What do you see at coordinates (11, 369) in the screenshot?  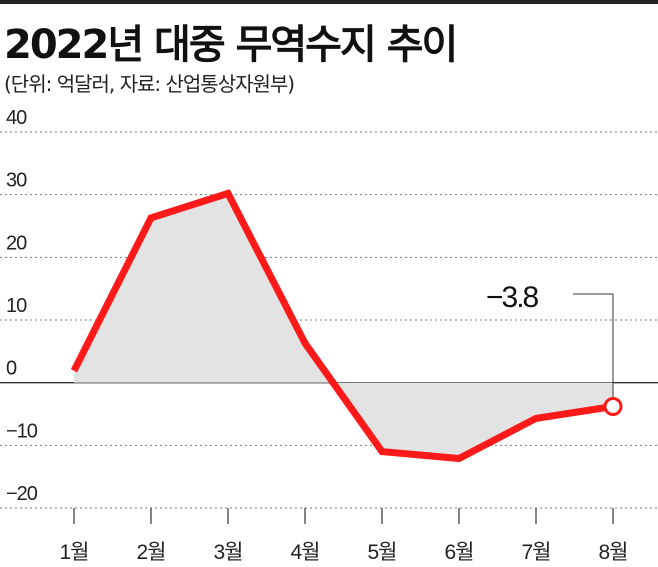 I see `y-tick-label-4: 0` at bounding box center [11, 369].